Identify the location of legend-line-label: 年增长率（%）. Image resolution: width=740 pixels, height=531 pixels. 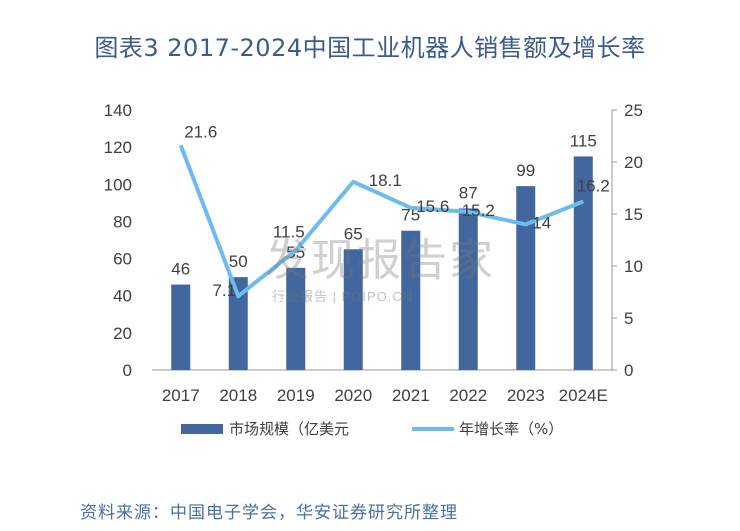
(511, 429).